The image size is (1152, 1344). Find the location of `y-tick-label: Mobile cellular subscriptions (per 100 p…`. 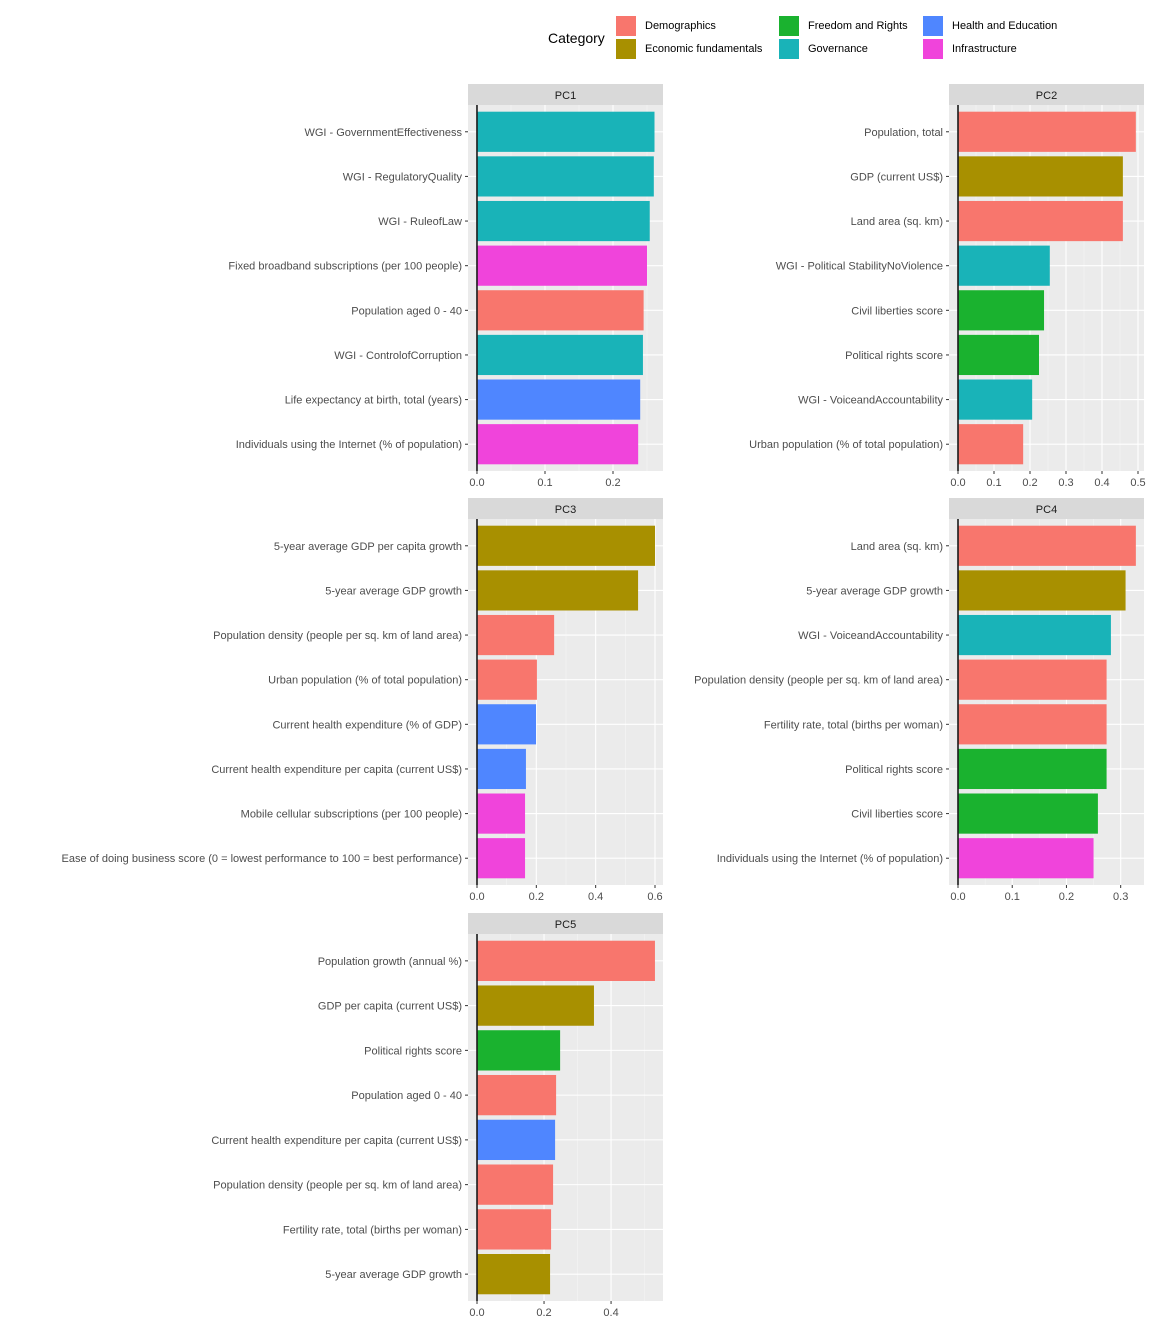

y-tick-label: Mobile cellular subscriptions (per 100 p… is located at coordinates (351, 815).